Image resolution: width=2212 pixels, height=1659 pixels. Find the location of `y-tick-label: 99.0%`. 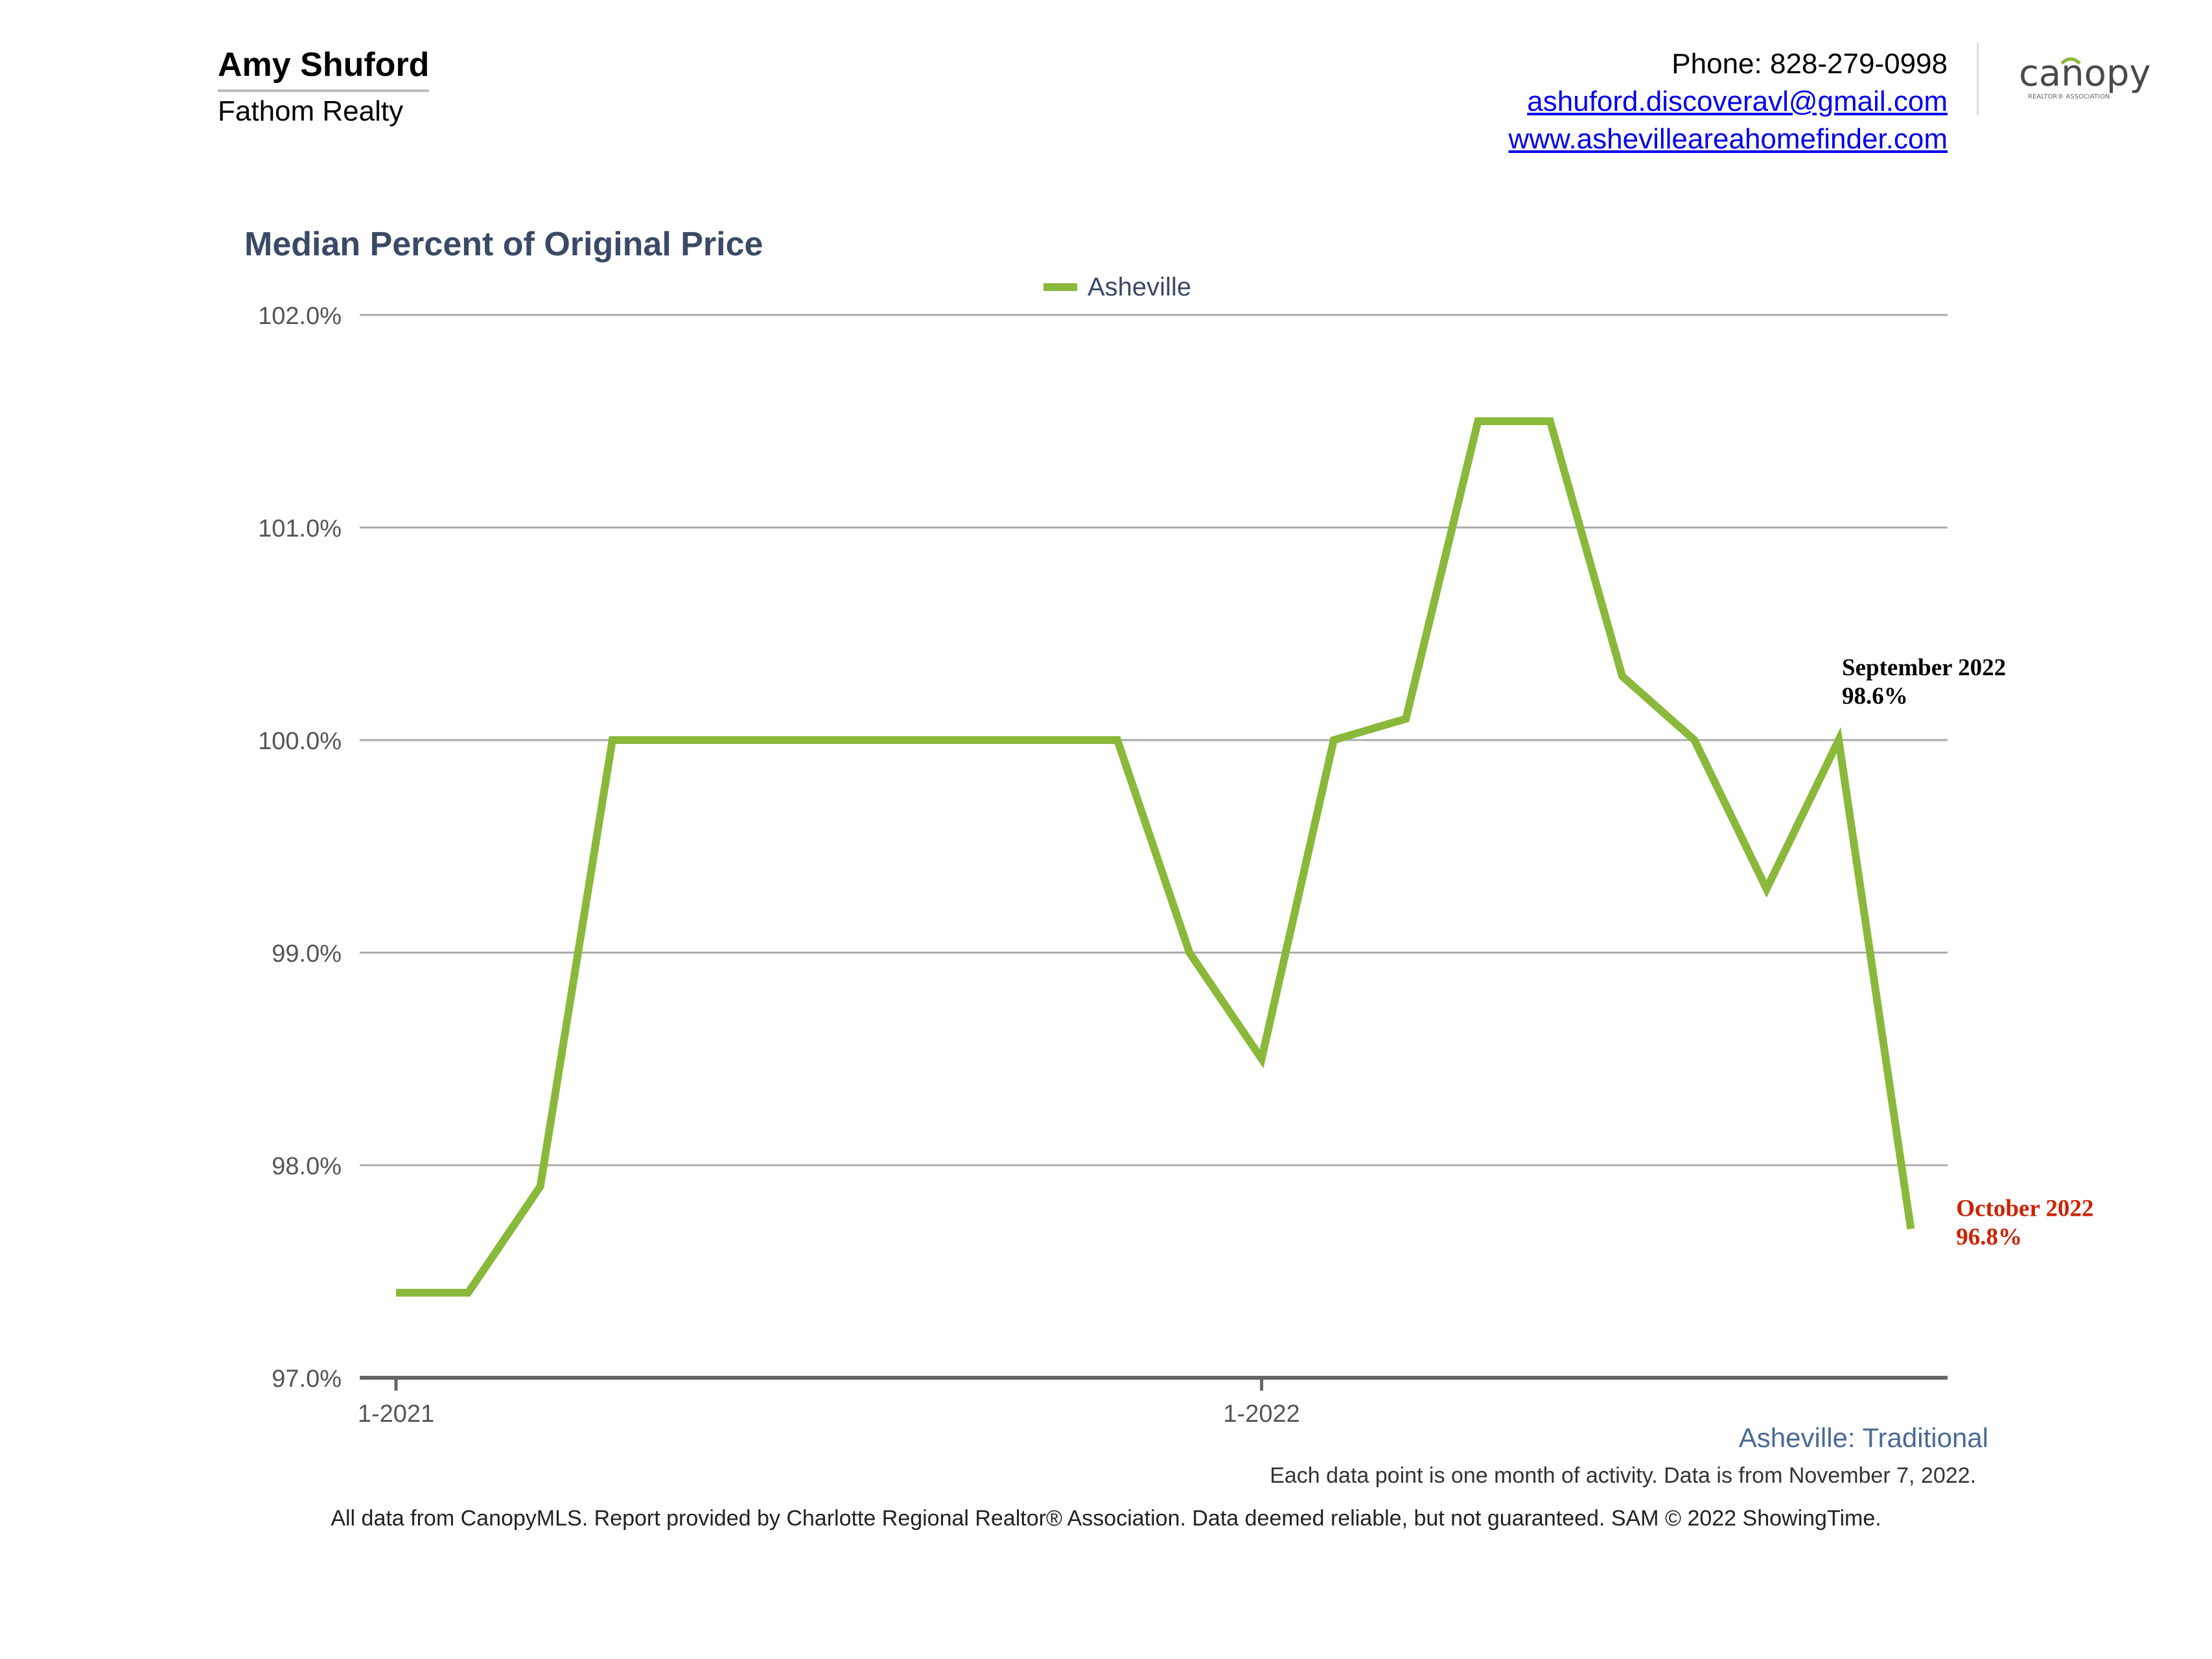

y-tick-label: 99.0% is located at coordinates (307, 954).